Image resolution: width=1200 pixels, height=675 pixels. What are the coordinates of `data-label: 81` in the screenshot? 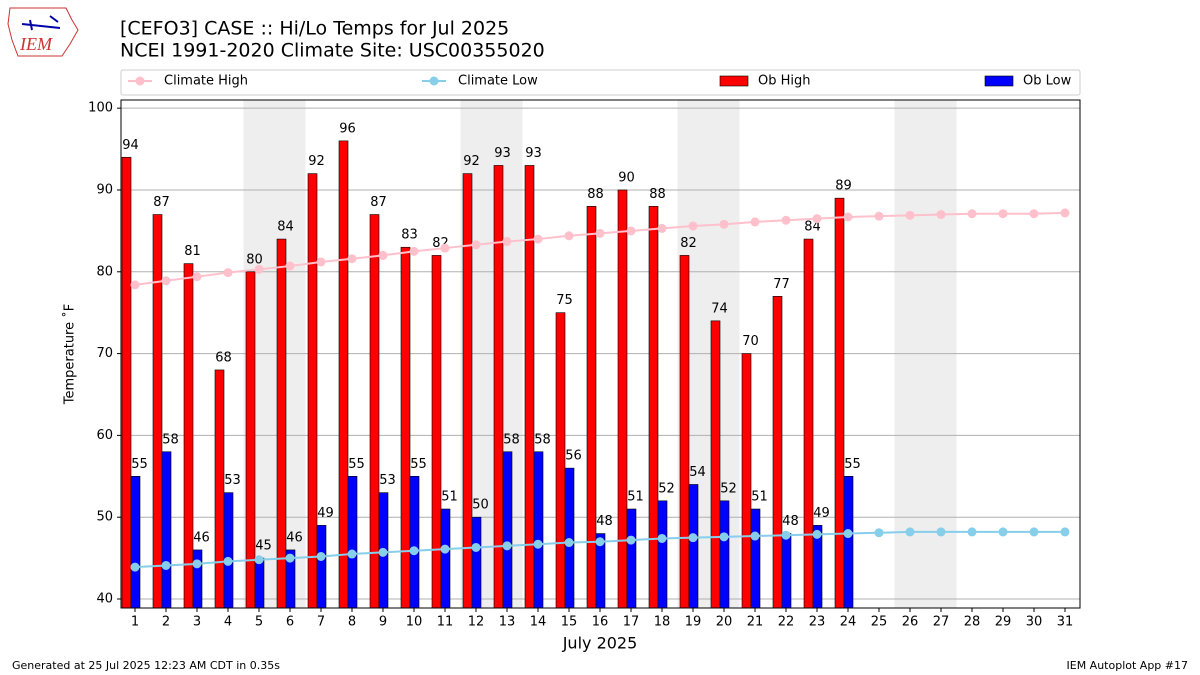 It's located at (192, 251).